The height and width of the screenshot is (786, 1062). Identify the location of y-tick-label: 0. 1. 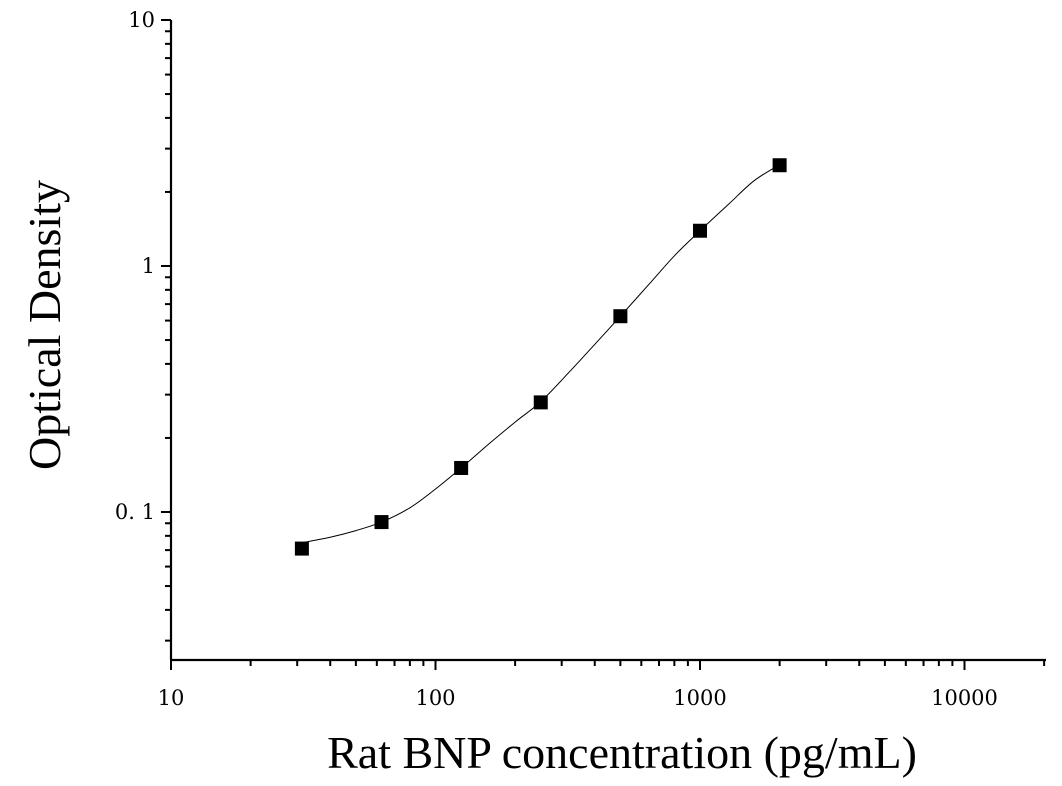
(135, 512).